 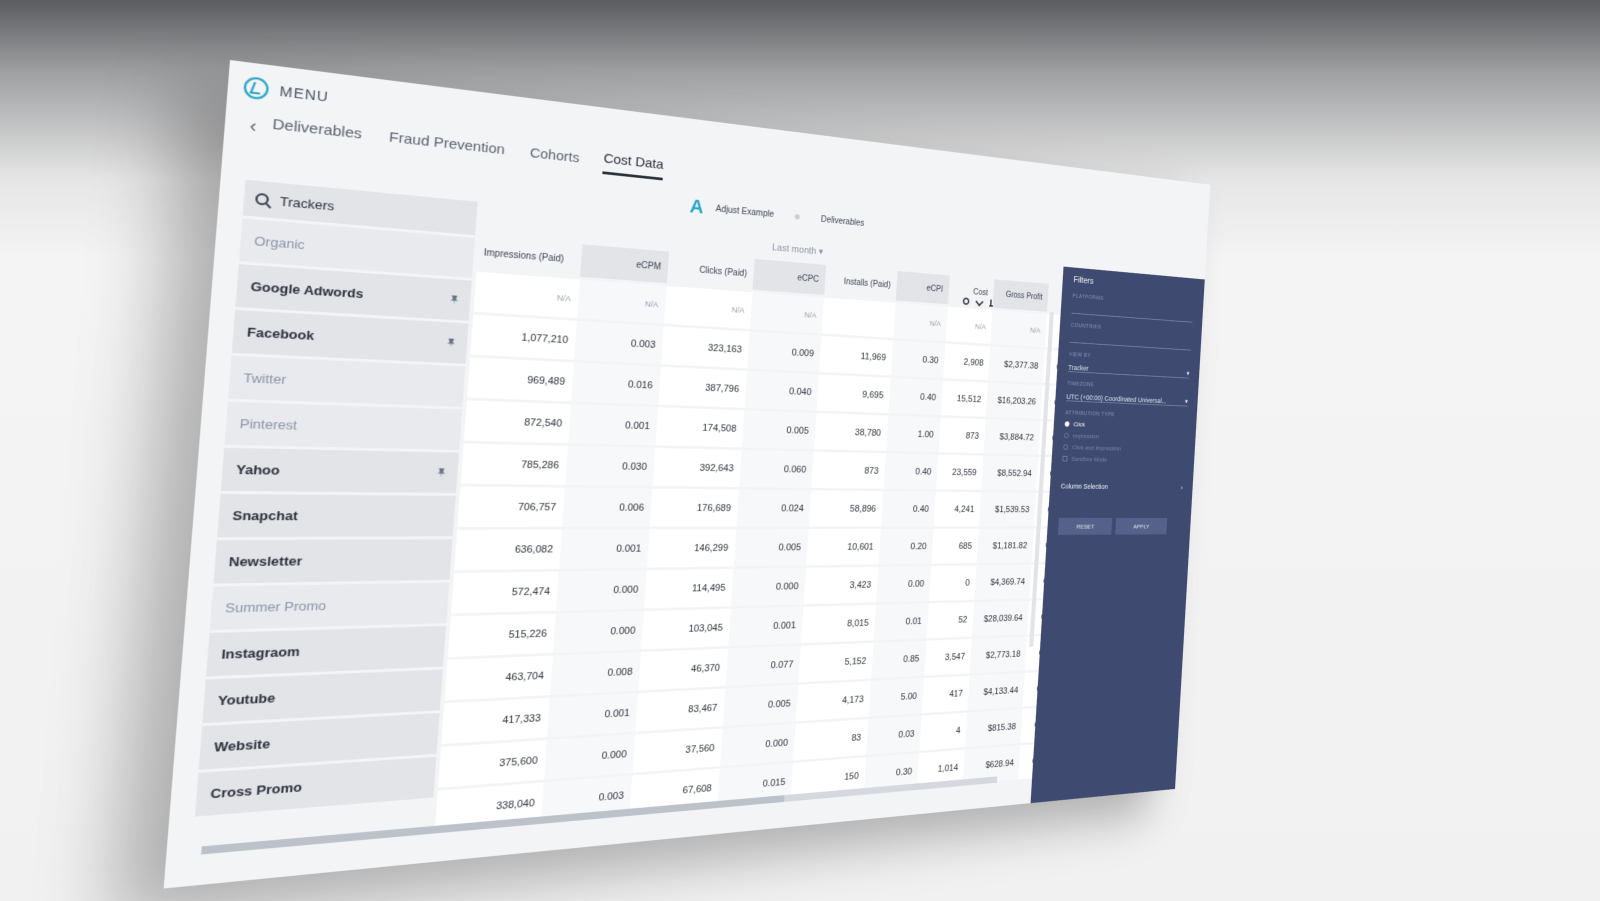 What do you see at coordinates (595, 673) in the screenshot?
I see `table-cell: 0.008` at bounding box center [595, 673].